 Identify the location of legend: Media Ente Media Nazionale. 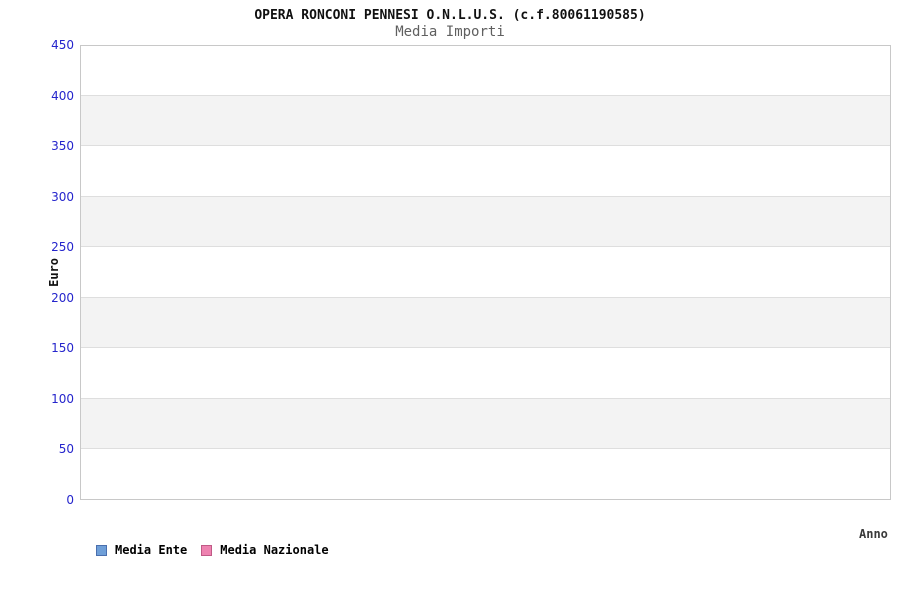
(219, 550).